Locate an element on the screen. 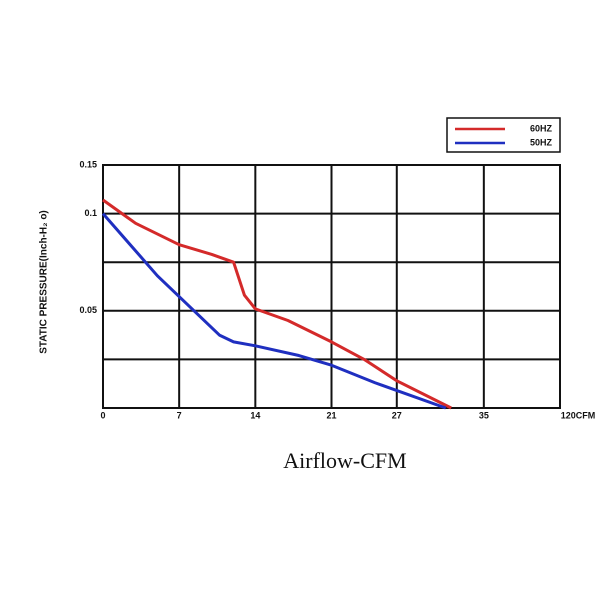 This screenshot has width=600, height=600. x-end-label: 120CFM is located at coordinates (578, 415).